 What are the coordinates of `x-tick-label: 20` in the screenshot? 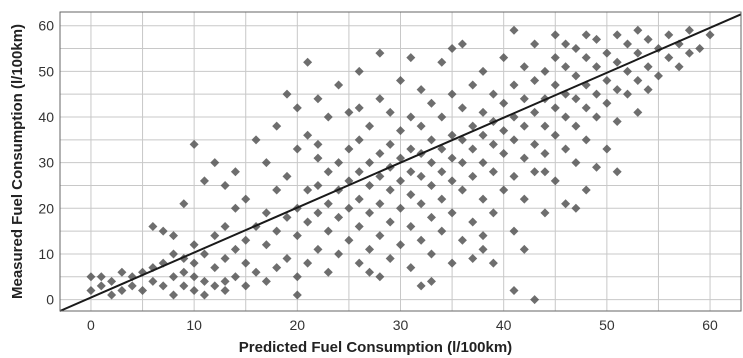 It's located at (298, 325).